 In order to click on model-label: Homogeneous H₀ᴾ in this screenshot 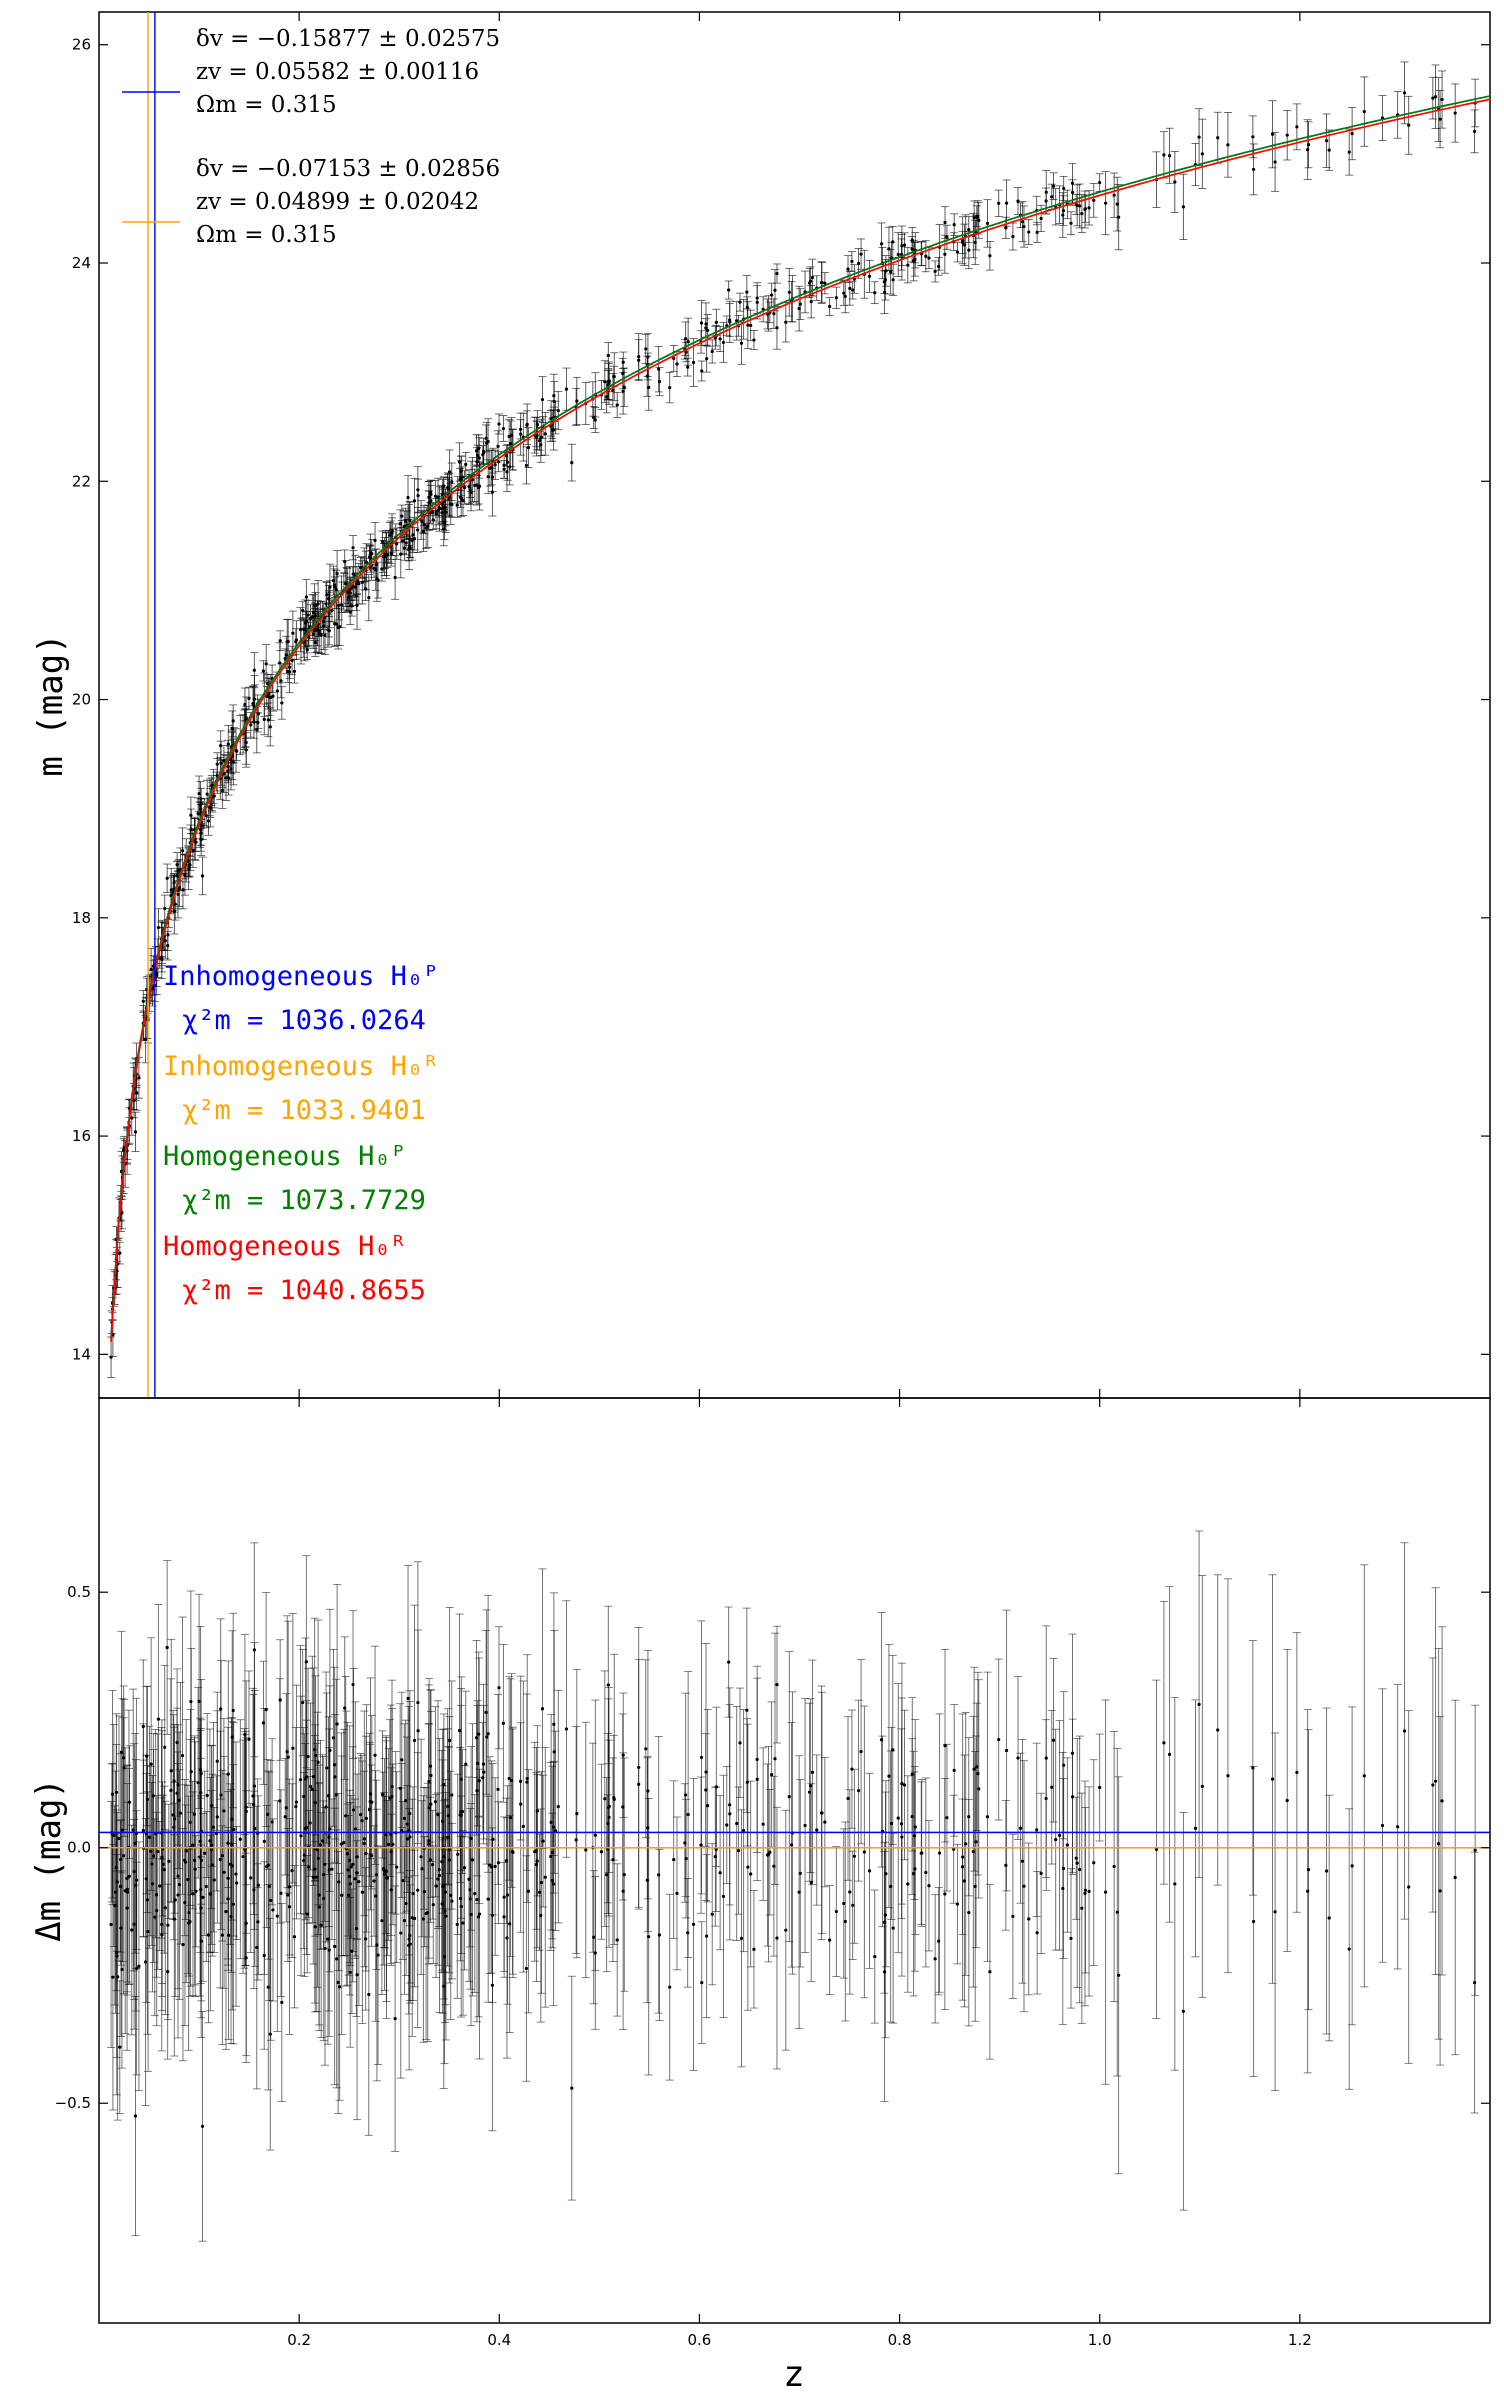, I will do `click(285, 1156)`.